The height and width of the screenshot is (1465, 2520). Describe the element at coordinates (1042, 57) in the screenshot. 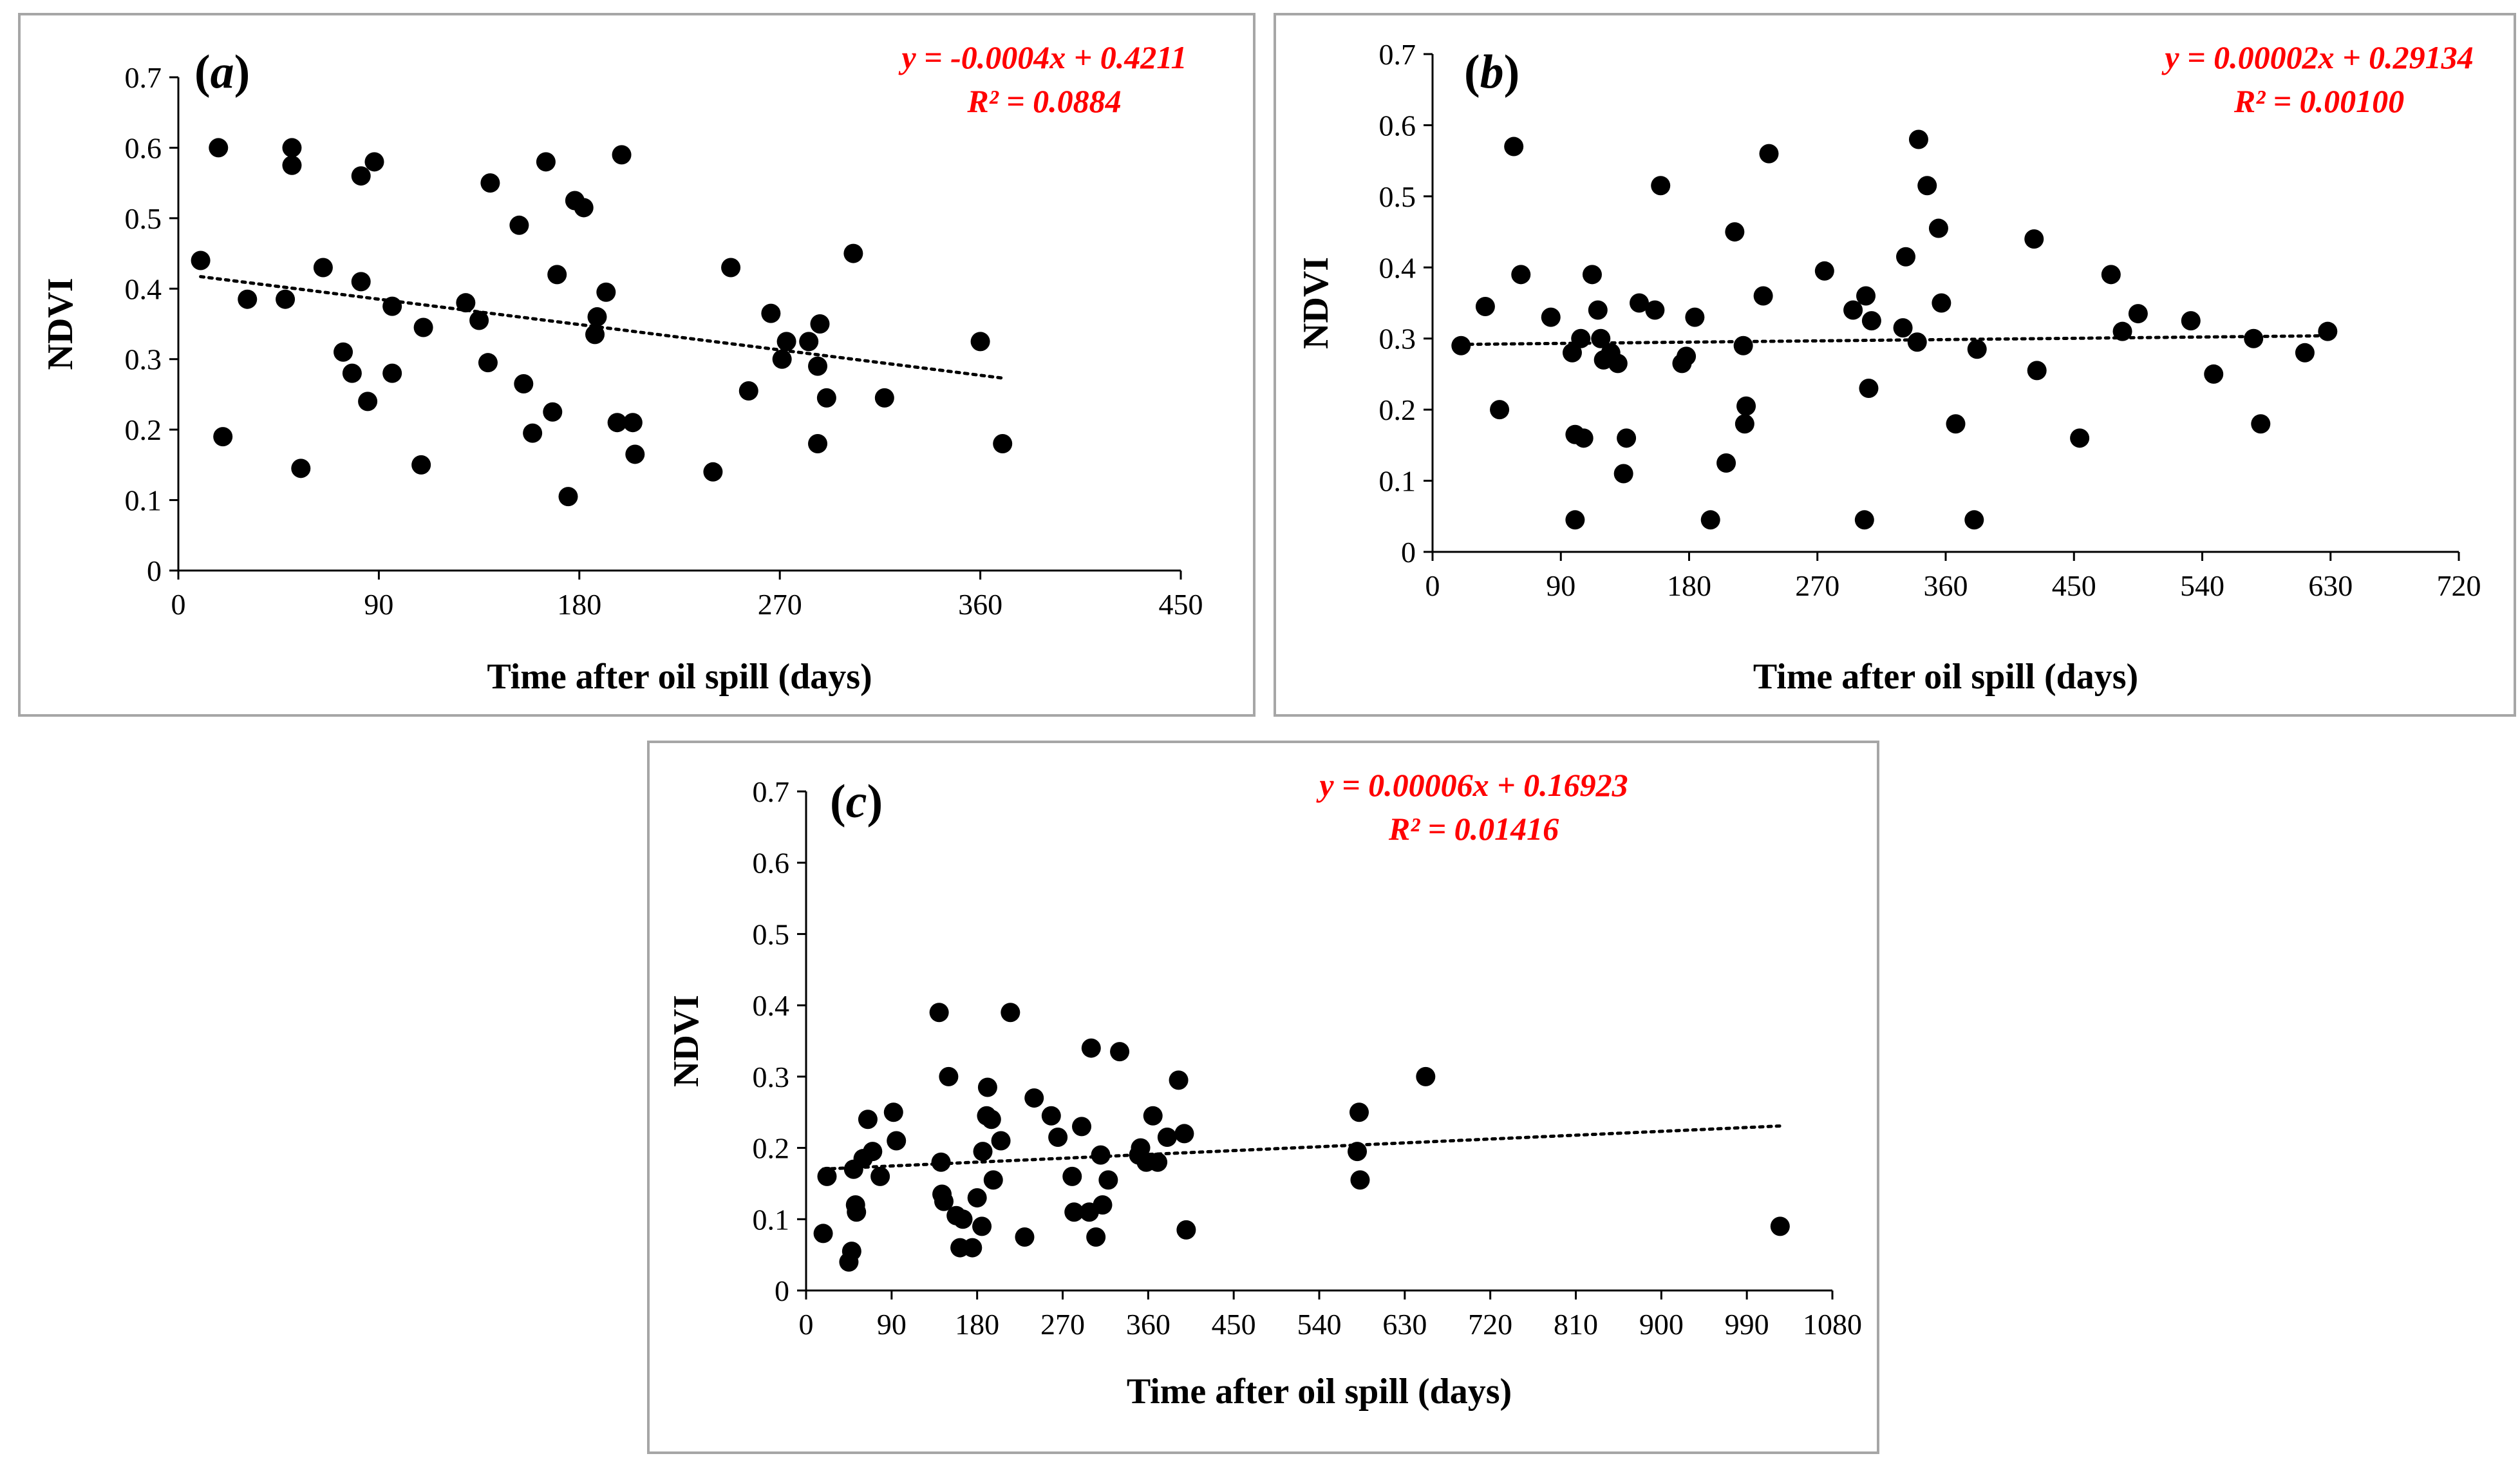

I see `regression-equation: y = -0.0004x + 0.4211` at that location.